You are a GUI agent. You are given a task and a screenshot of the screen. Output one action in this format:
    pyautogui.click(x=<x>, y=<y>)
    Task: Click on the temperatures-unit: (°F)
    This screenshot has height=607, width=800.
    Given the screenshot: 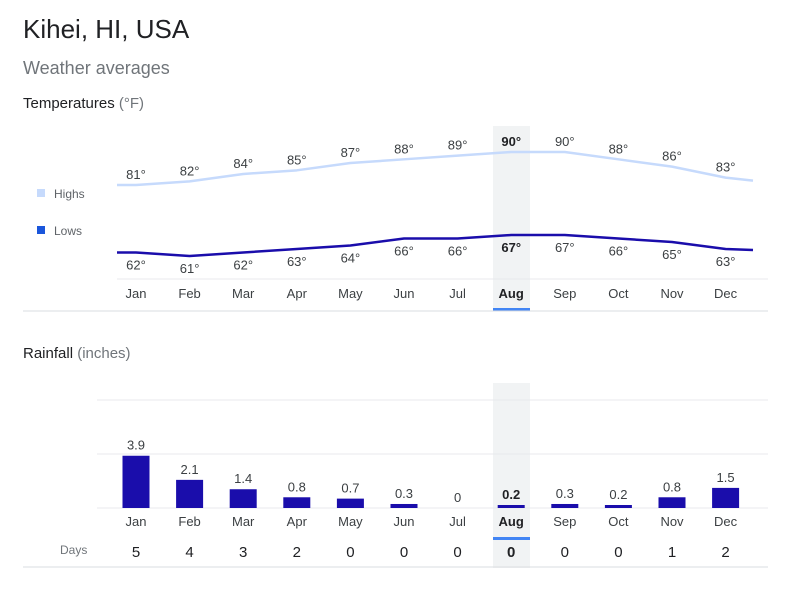 What is the action you would take?
    pyautogui.click(x=131, y=103)
    